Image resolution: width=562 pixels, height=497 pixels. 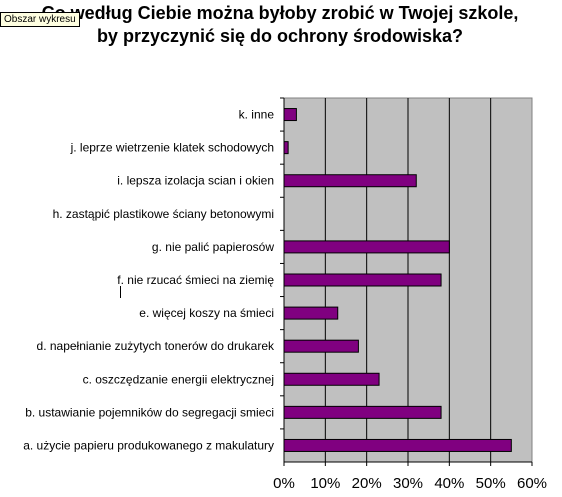 I want to click on x-tick-labels: 0% 10% 20% 30% 40% 50% 60%, so click(x=410, y=477).